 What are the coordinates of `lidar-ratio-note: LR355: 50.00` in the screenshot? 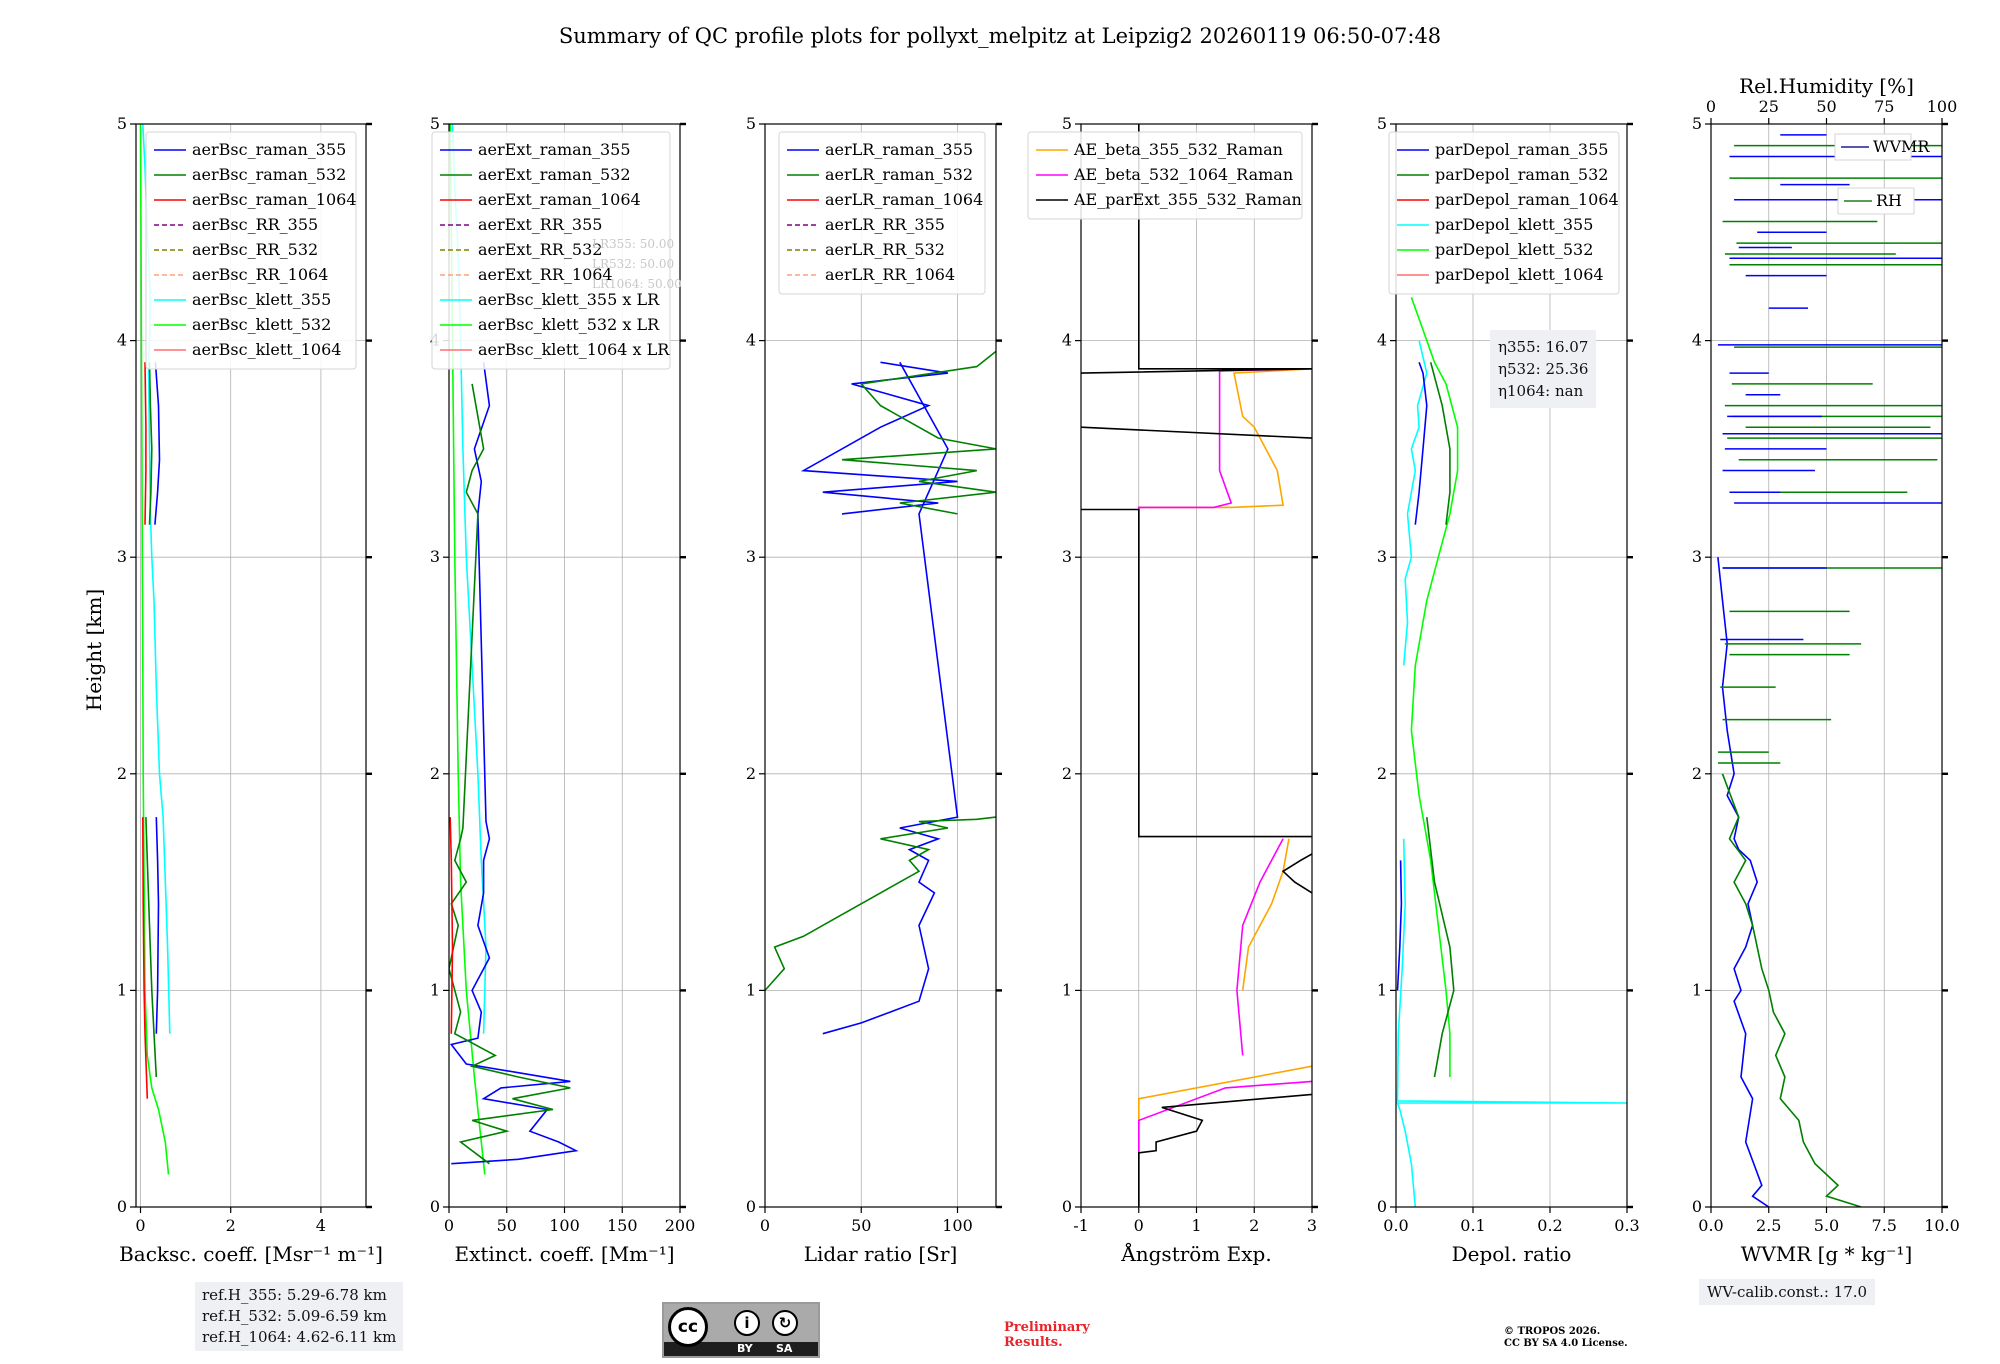 It's located at (633, 244).